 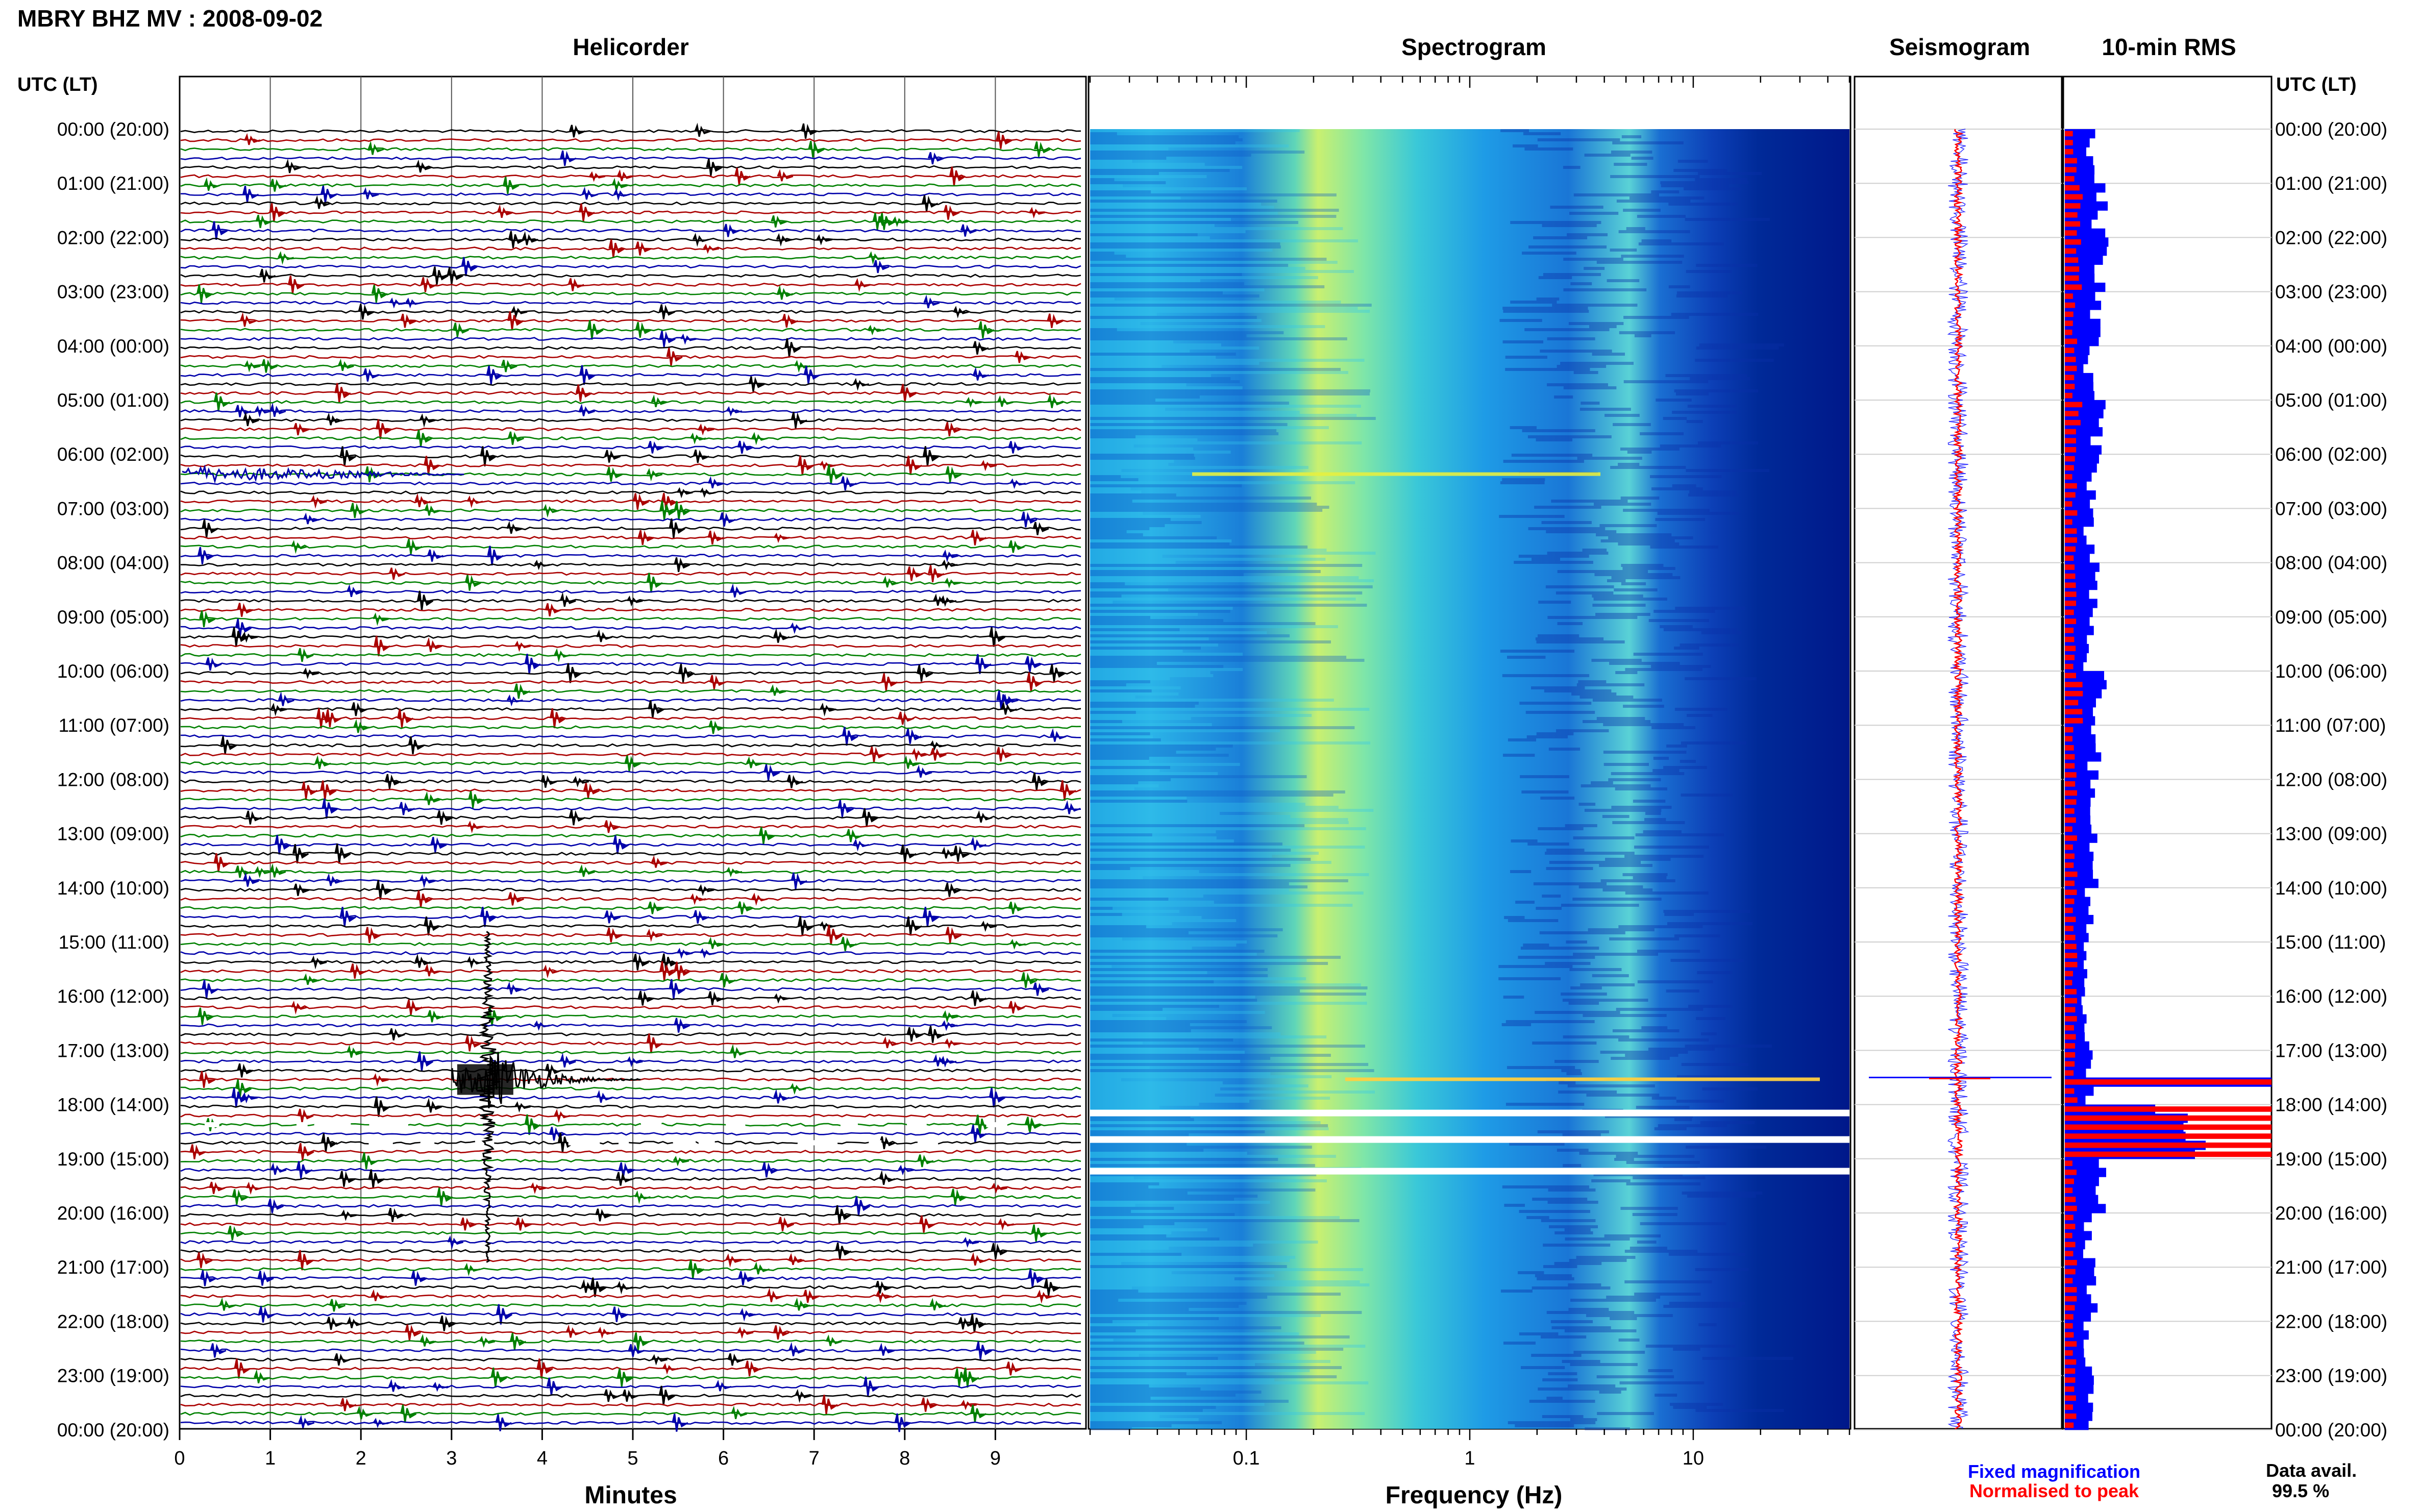 What do you see at coordinates (113, 183) in the screenshot?
I see `time-label-left: 01:00 (21:00)` at bounding box center [113, 183].